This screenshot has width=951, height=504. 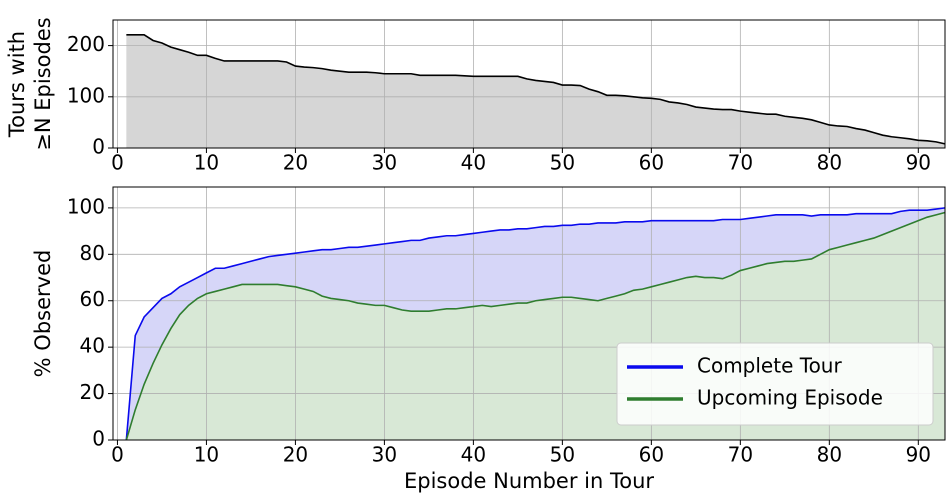 What do you see at coordinates (92, 253) in the screenshot?
I see `y-tick-label: 80` at bounding box center [92, 253].